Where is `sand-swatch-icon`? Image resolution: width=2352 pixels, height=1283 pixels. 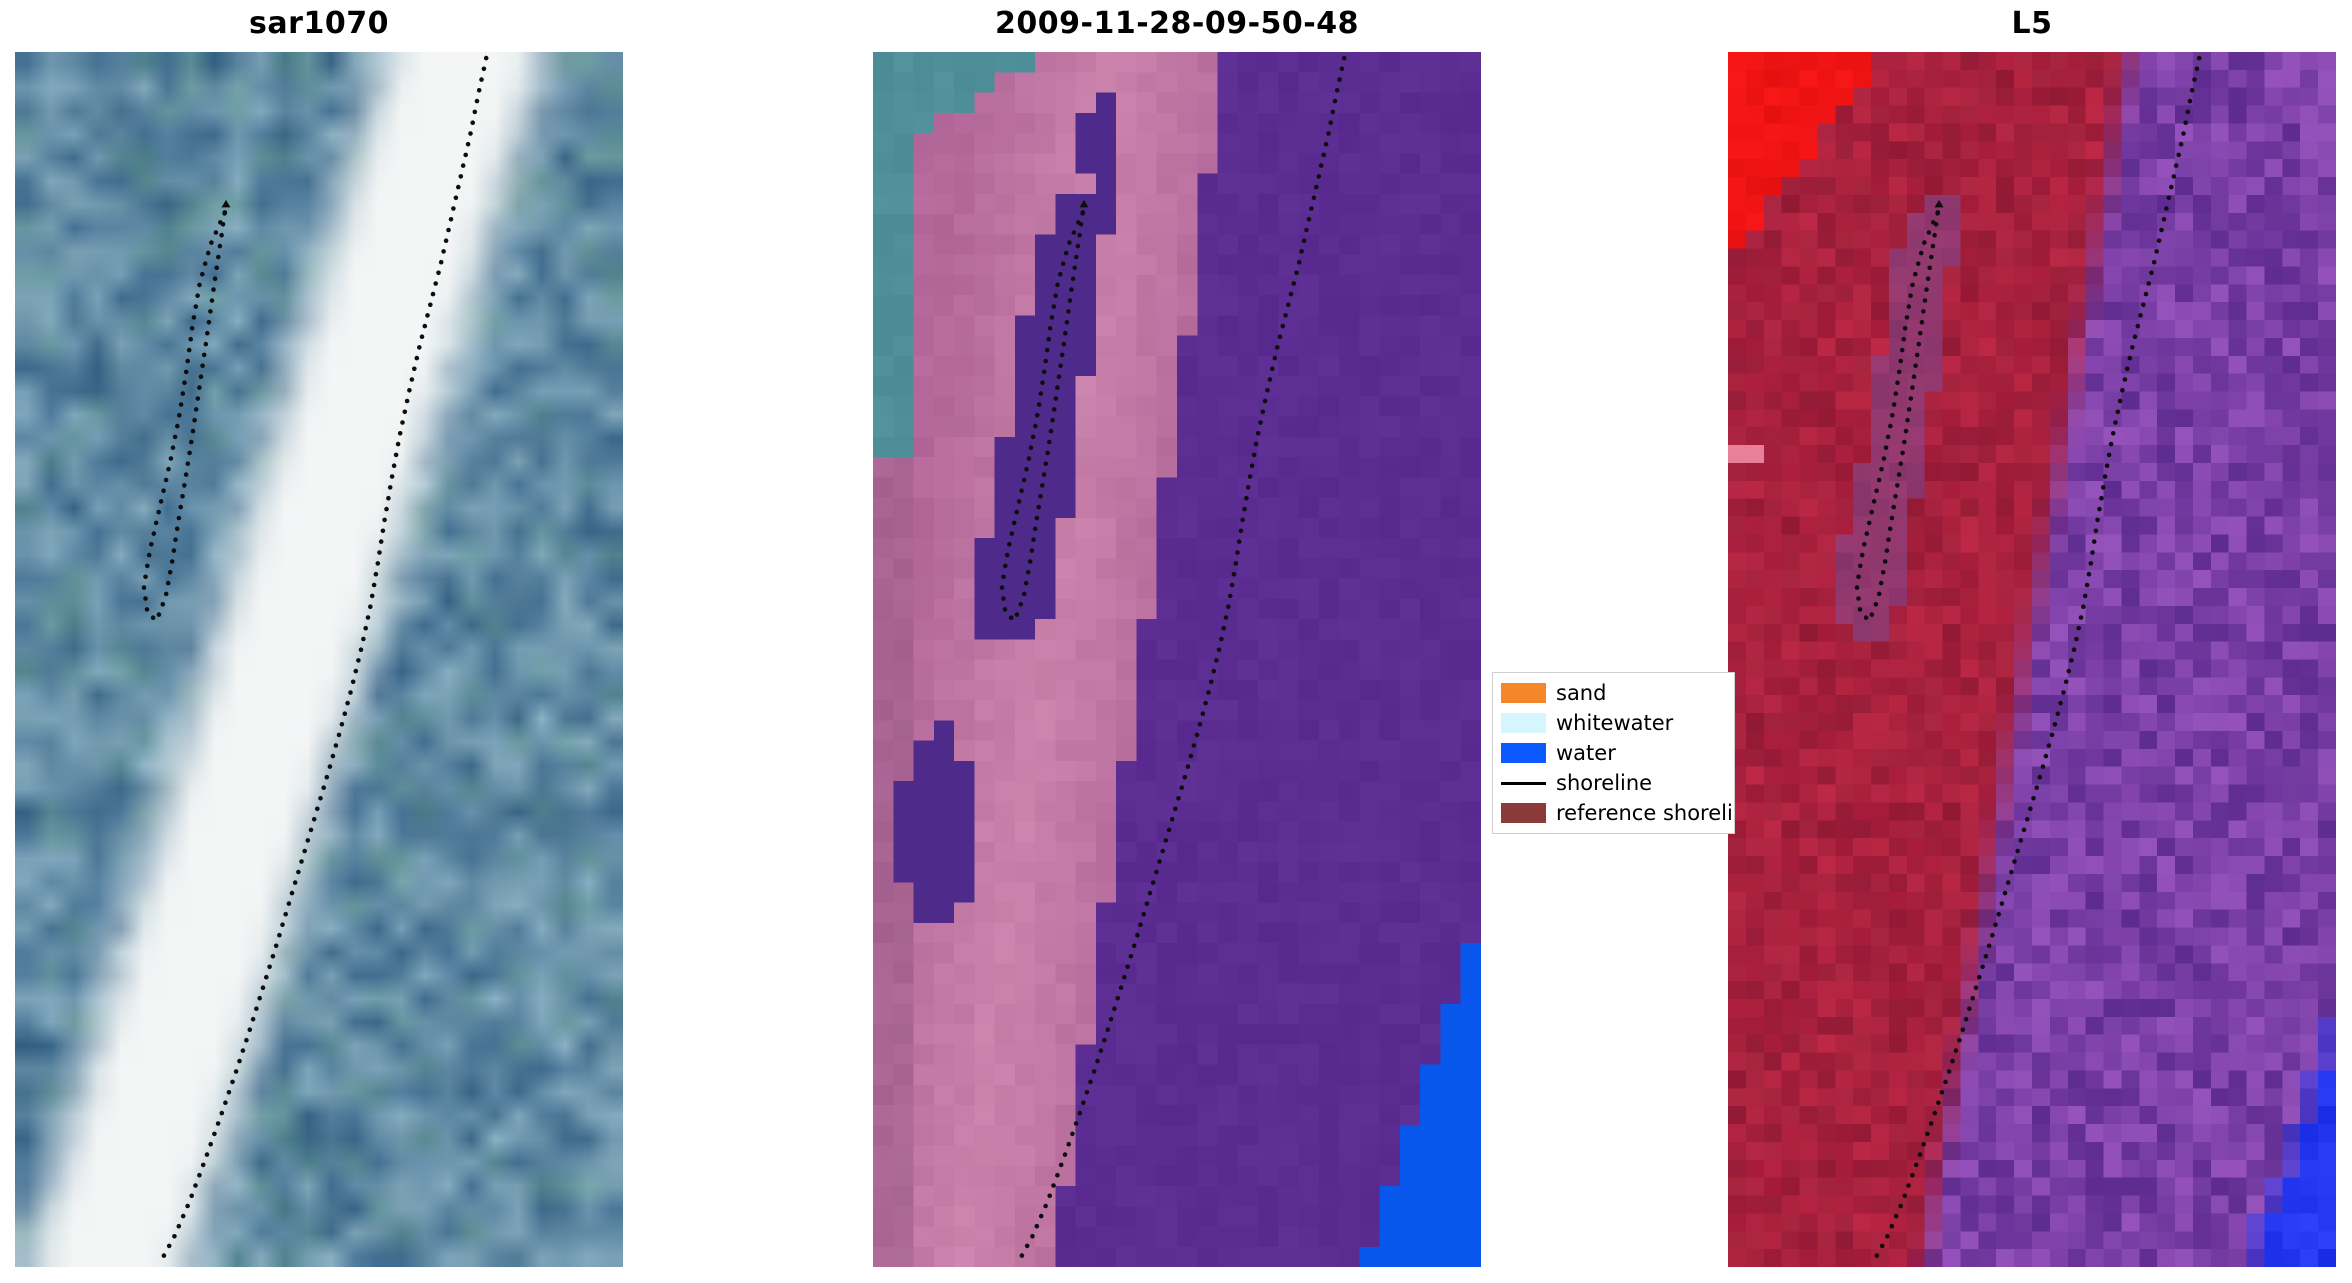 sand-swatch-icon is located at coordinates (1523, 693).